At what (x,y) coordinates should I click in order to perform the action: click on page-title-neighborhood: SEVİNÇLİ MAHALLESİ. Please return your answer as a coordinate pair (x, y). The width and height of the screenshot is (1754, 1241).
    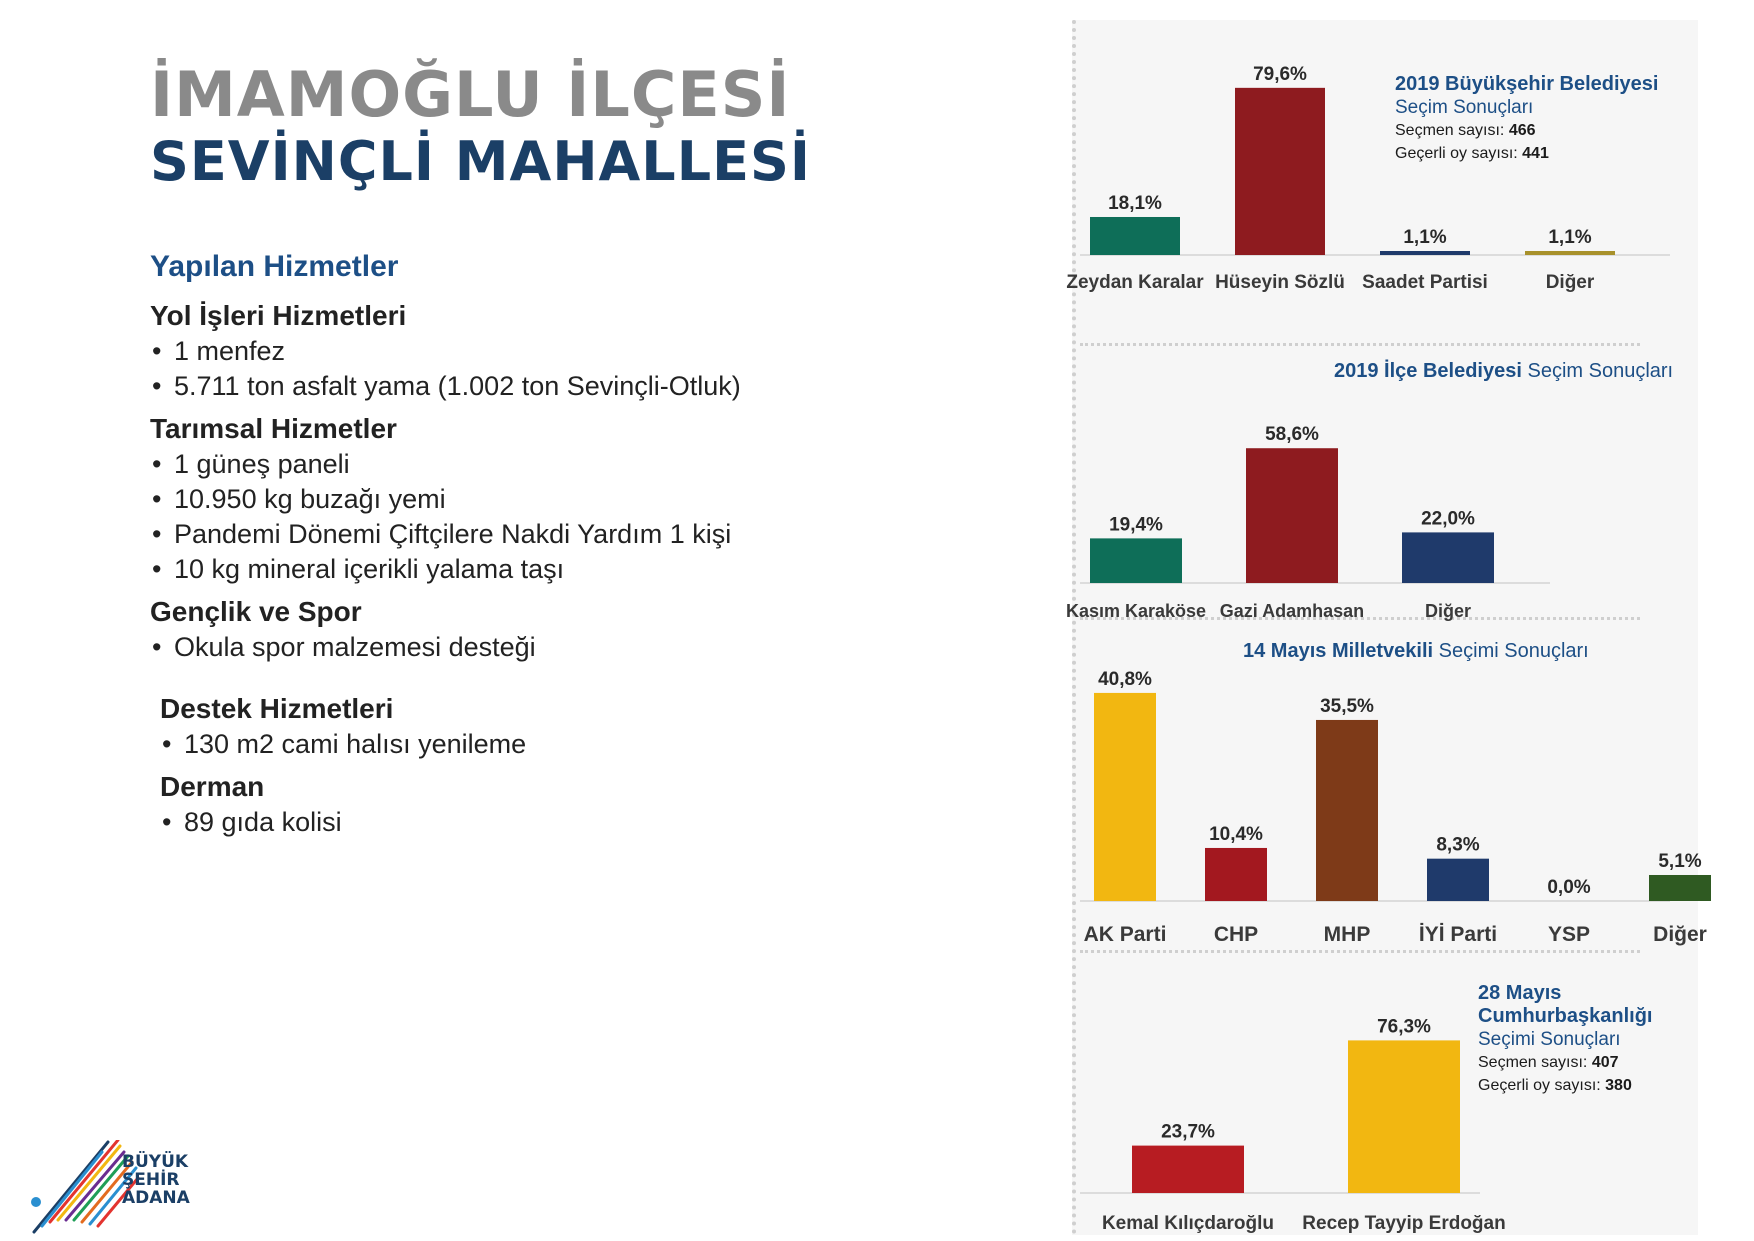
    Looking at the image, I should click on (480, 161).